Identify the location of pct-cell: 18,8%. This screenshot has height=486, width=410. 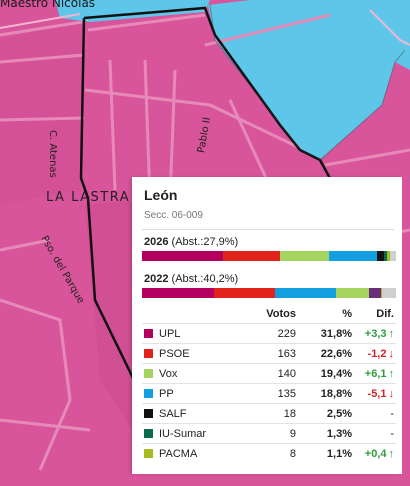
(326, 393).